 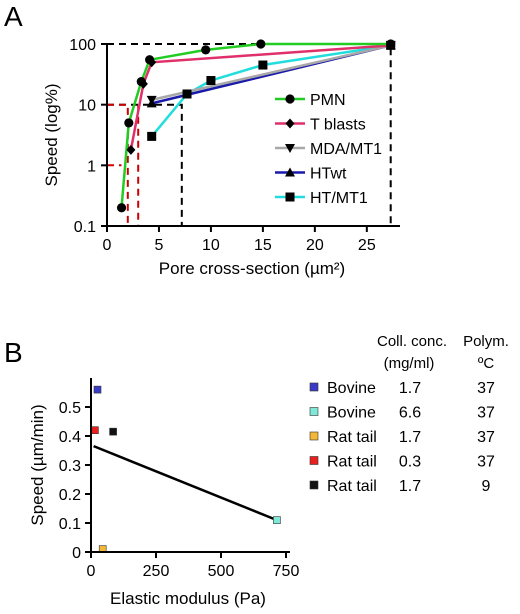 I want to click on panel-b-ticks: 0 250 500 750 0 0.1 0.2 0.3 0.4 0.5, so click(x=179, y=490).